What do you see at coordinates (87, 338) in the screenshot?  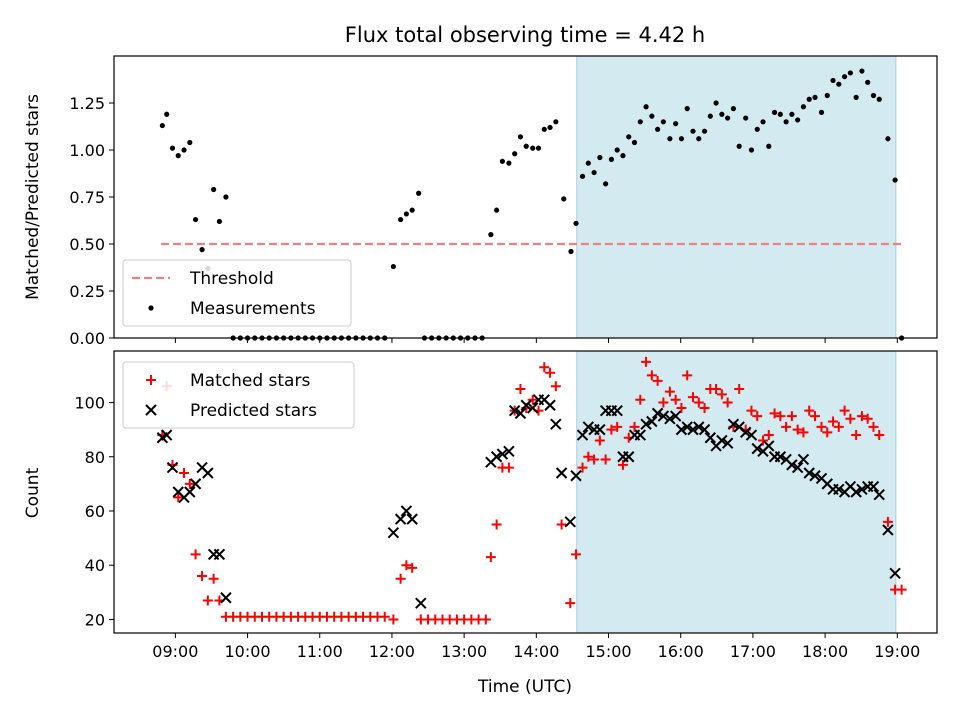 I see `y-tick-label: 0.00` at bounding box center [87, 338].